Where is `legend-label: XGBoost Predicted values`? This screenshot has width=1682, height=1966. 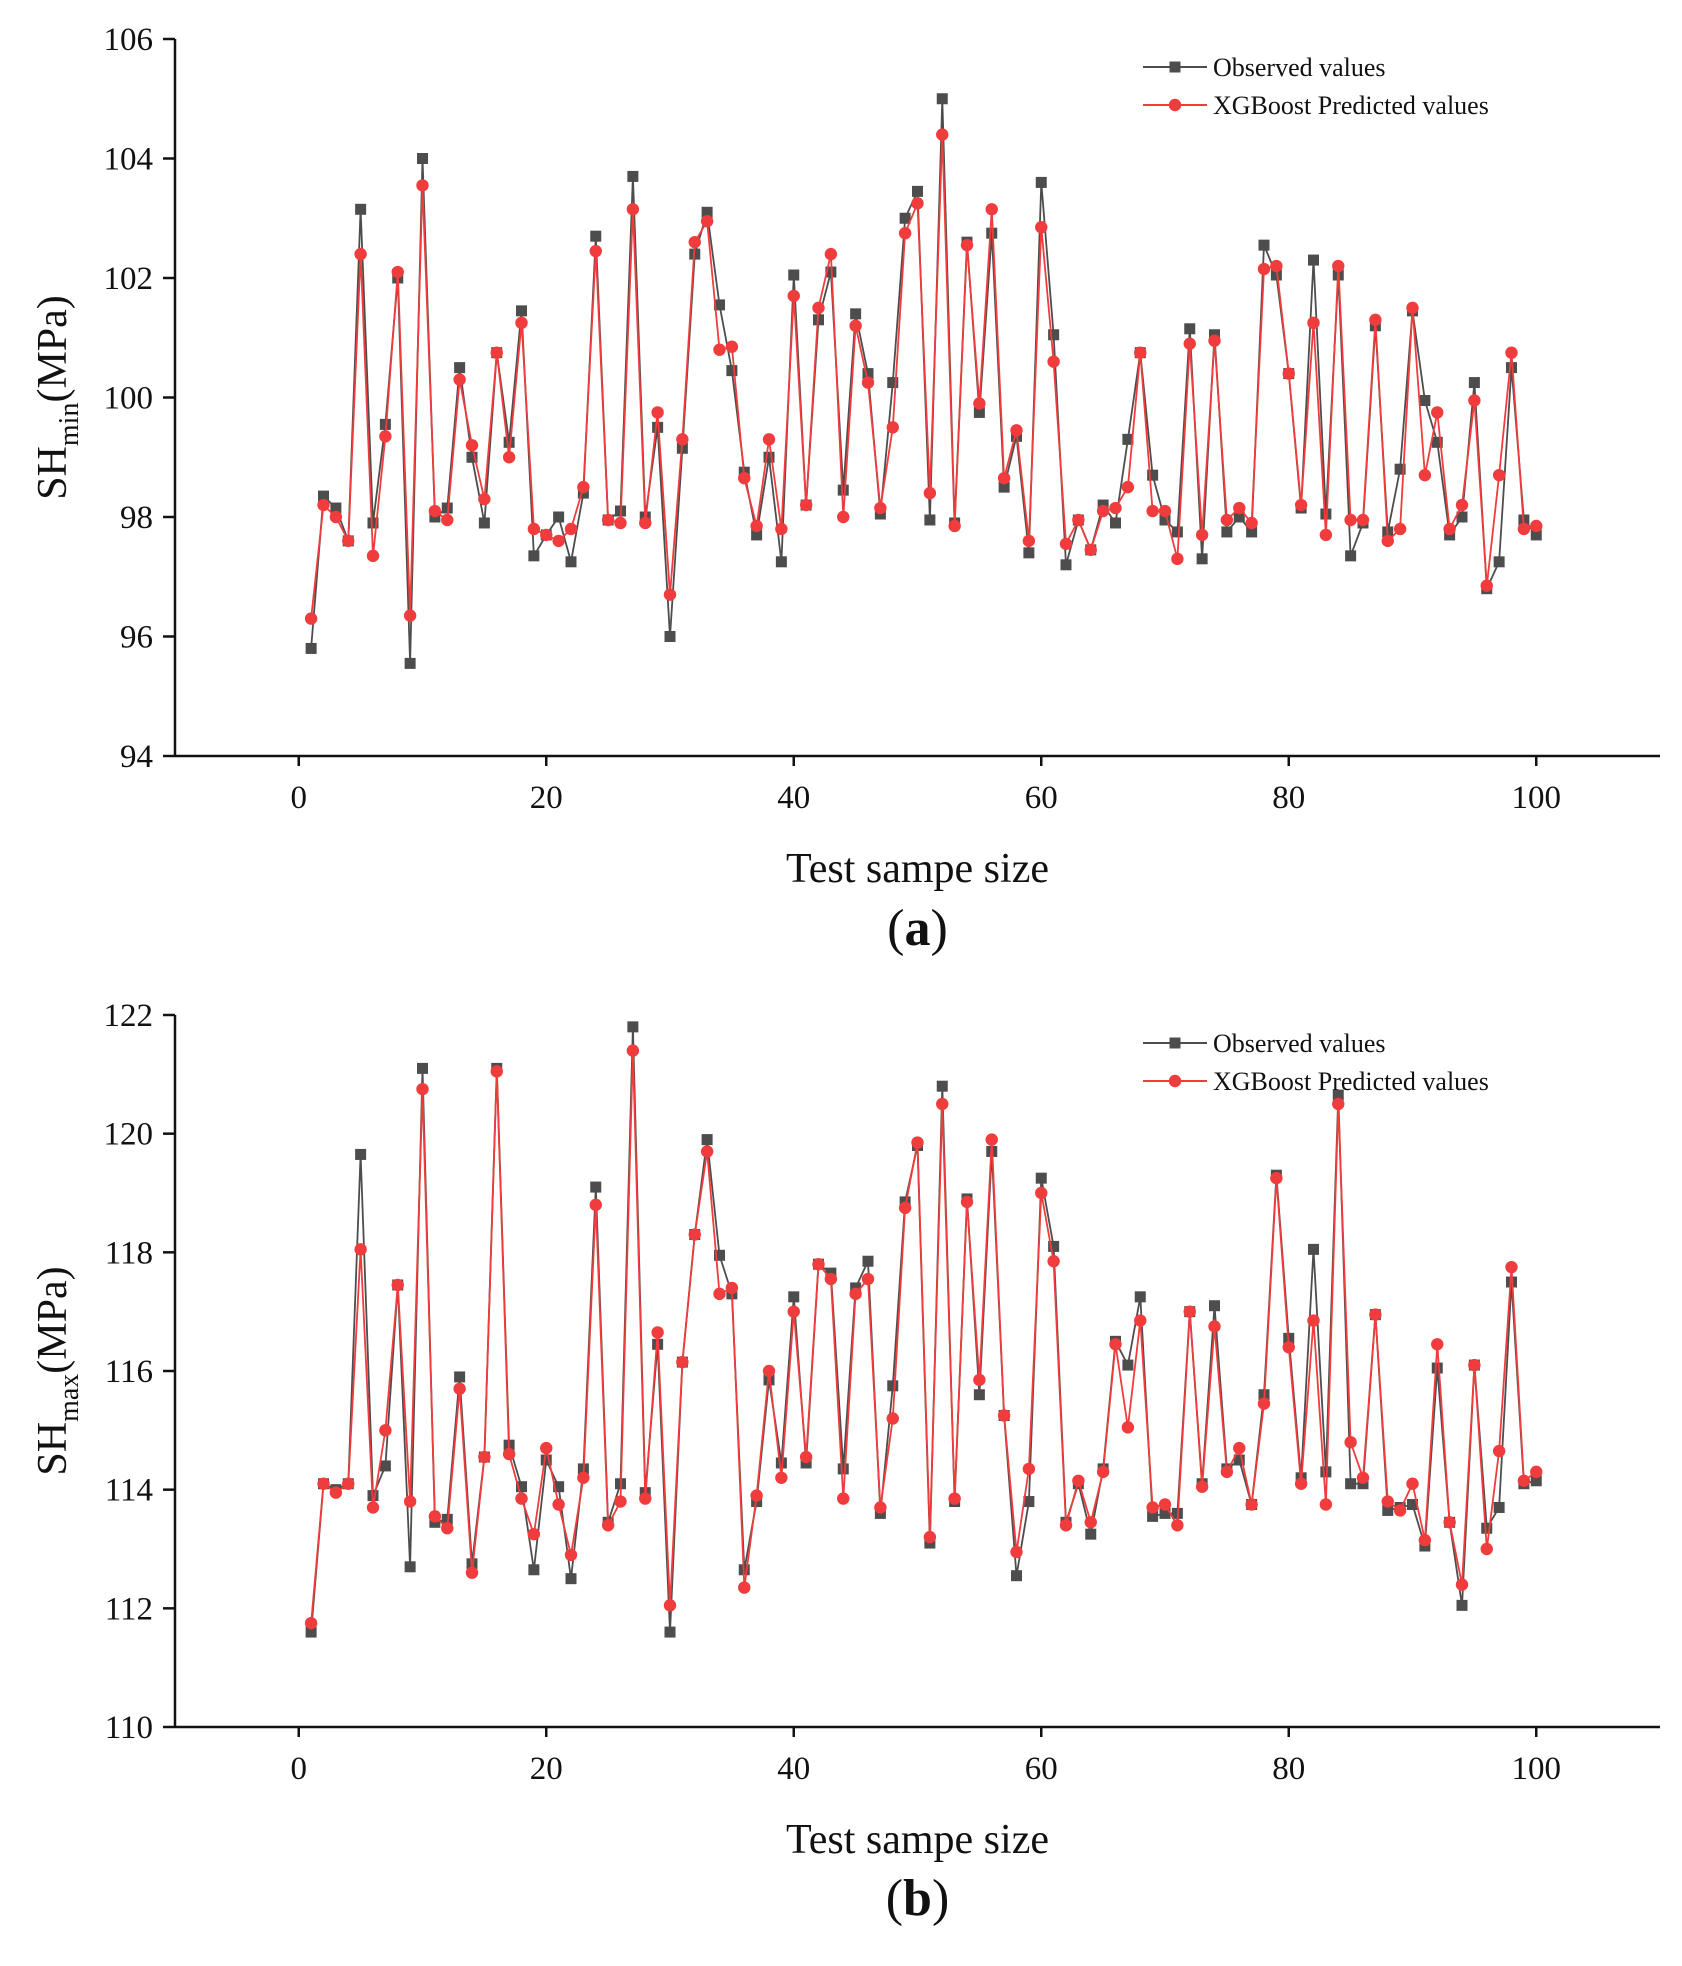 legend-label: XGBoost Predicted values is located at coordinates (1351, 105).